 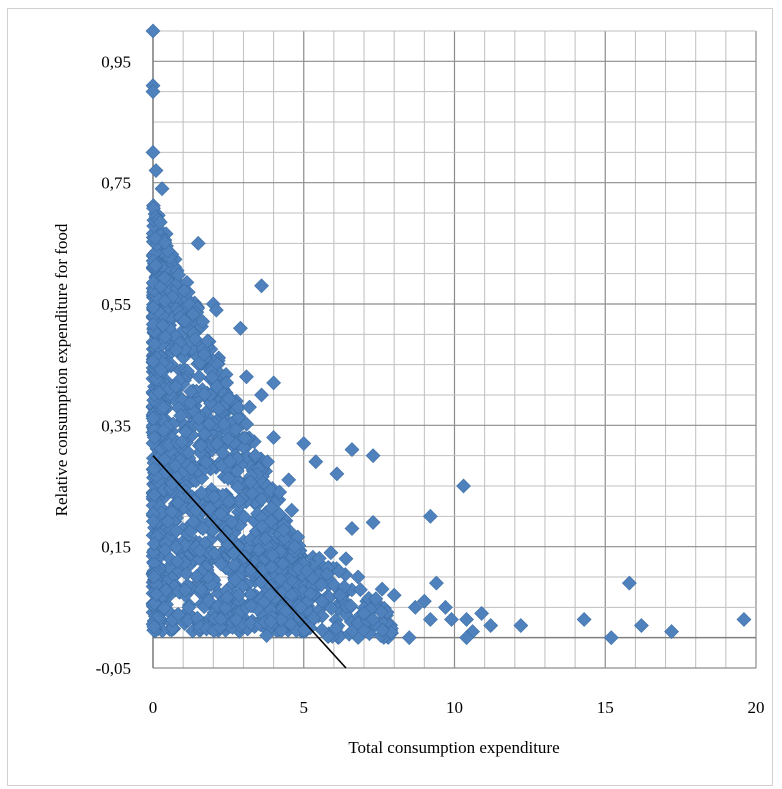 I want to click on x-tick-label: 0, so click(x=153, y=707).